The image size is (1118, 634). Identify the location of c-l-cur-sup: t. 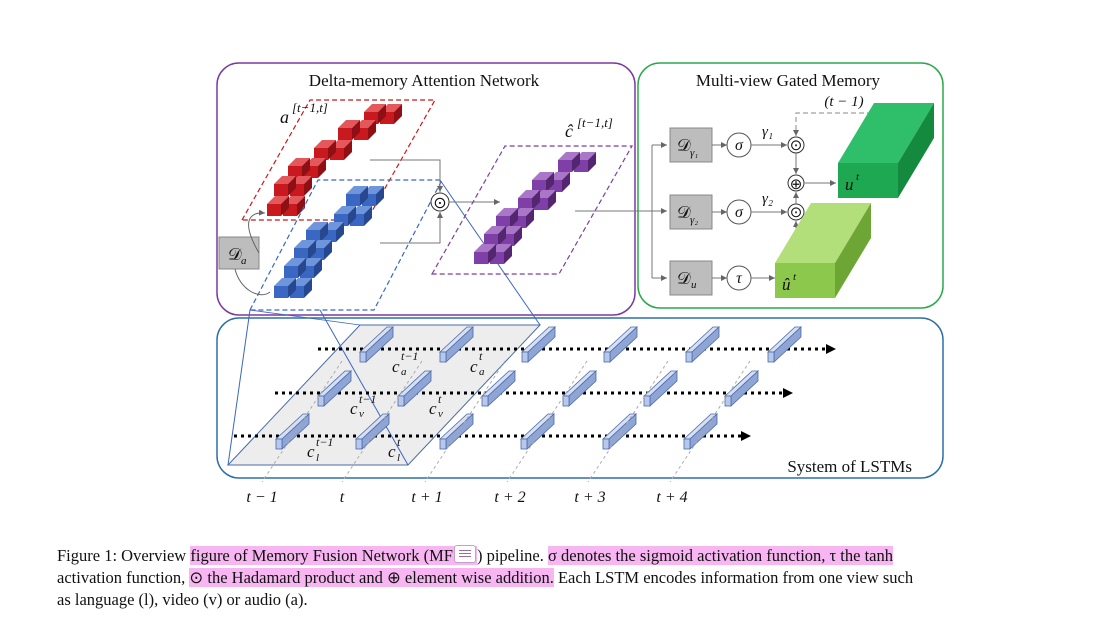
(399, 442).